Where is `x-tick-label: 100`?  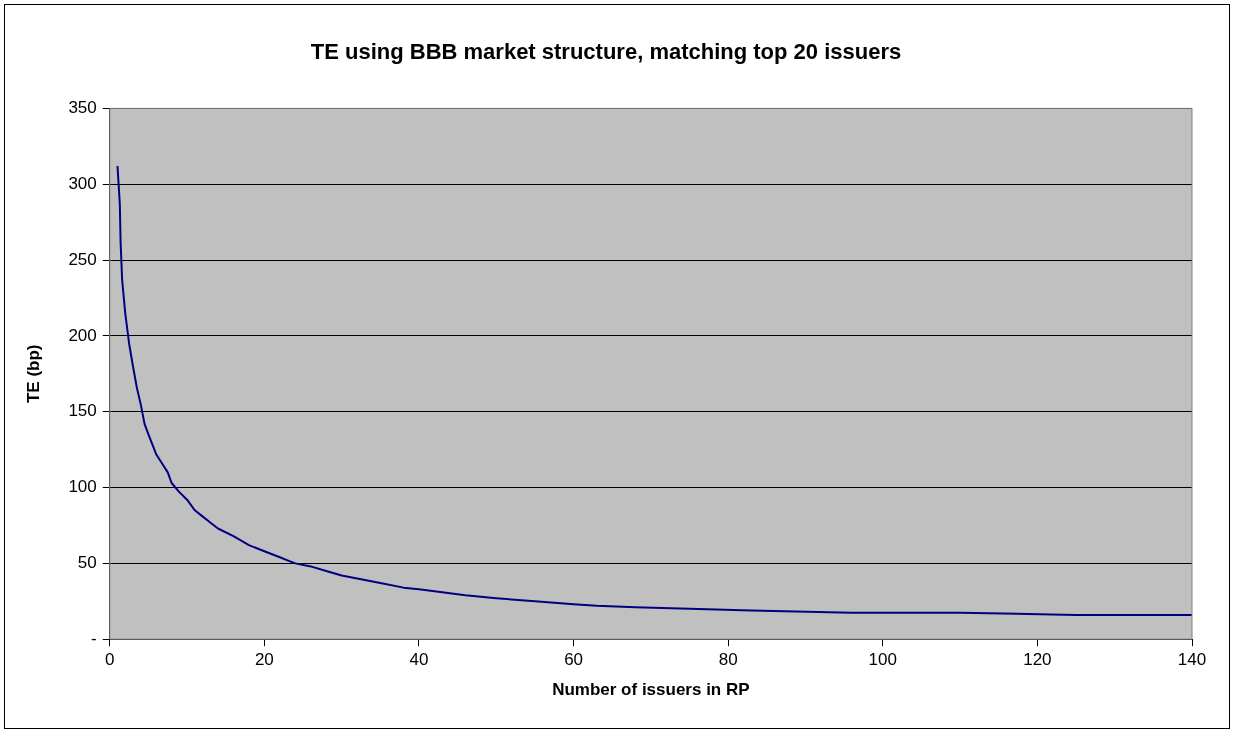
x-tick-label: 100 is located at coordinates (882, 660).